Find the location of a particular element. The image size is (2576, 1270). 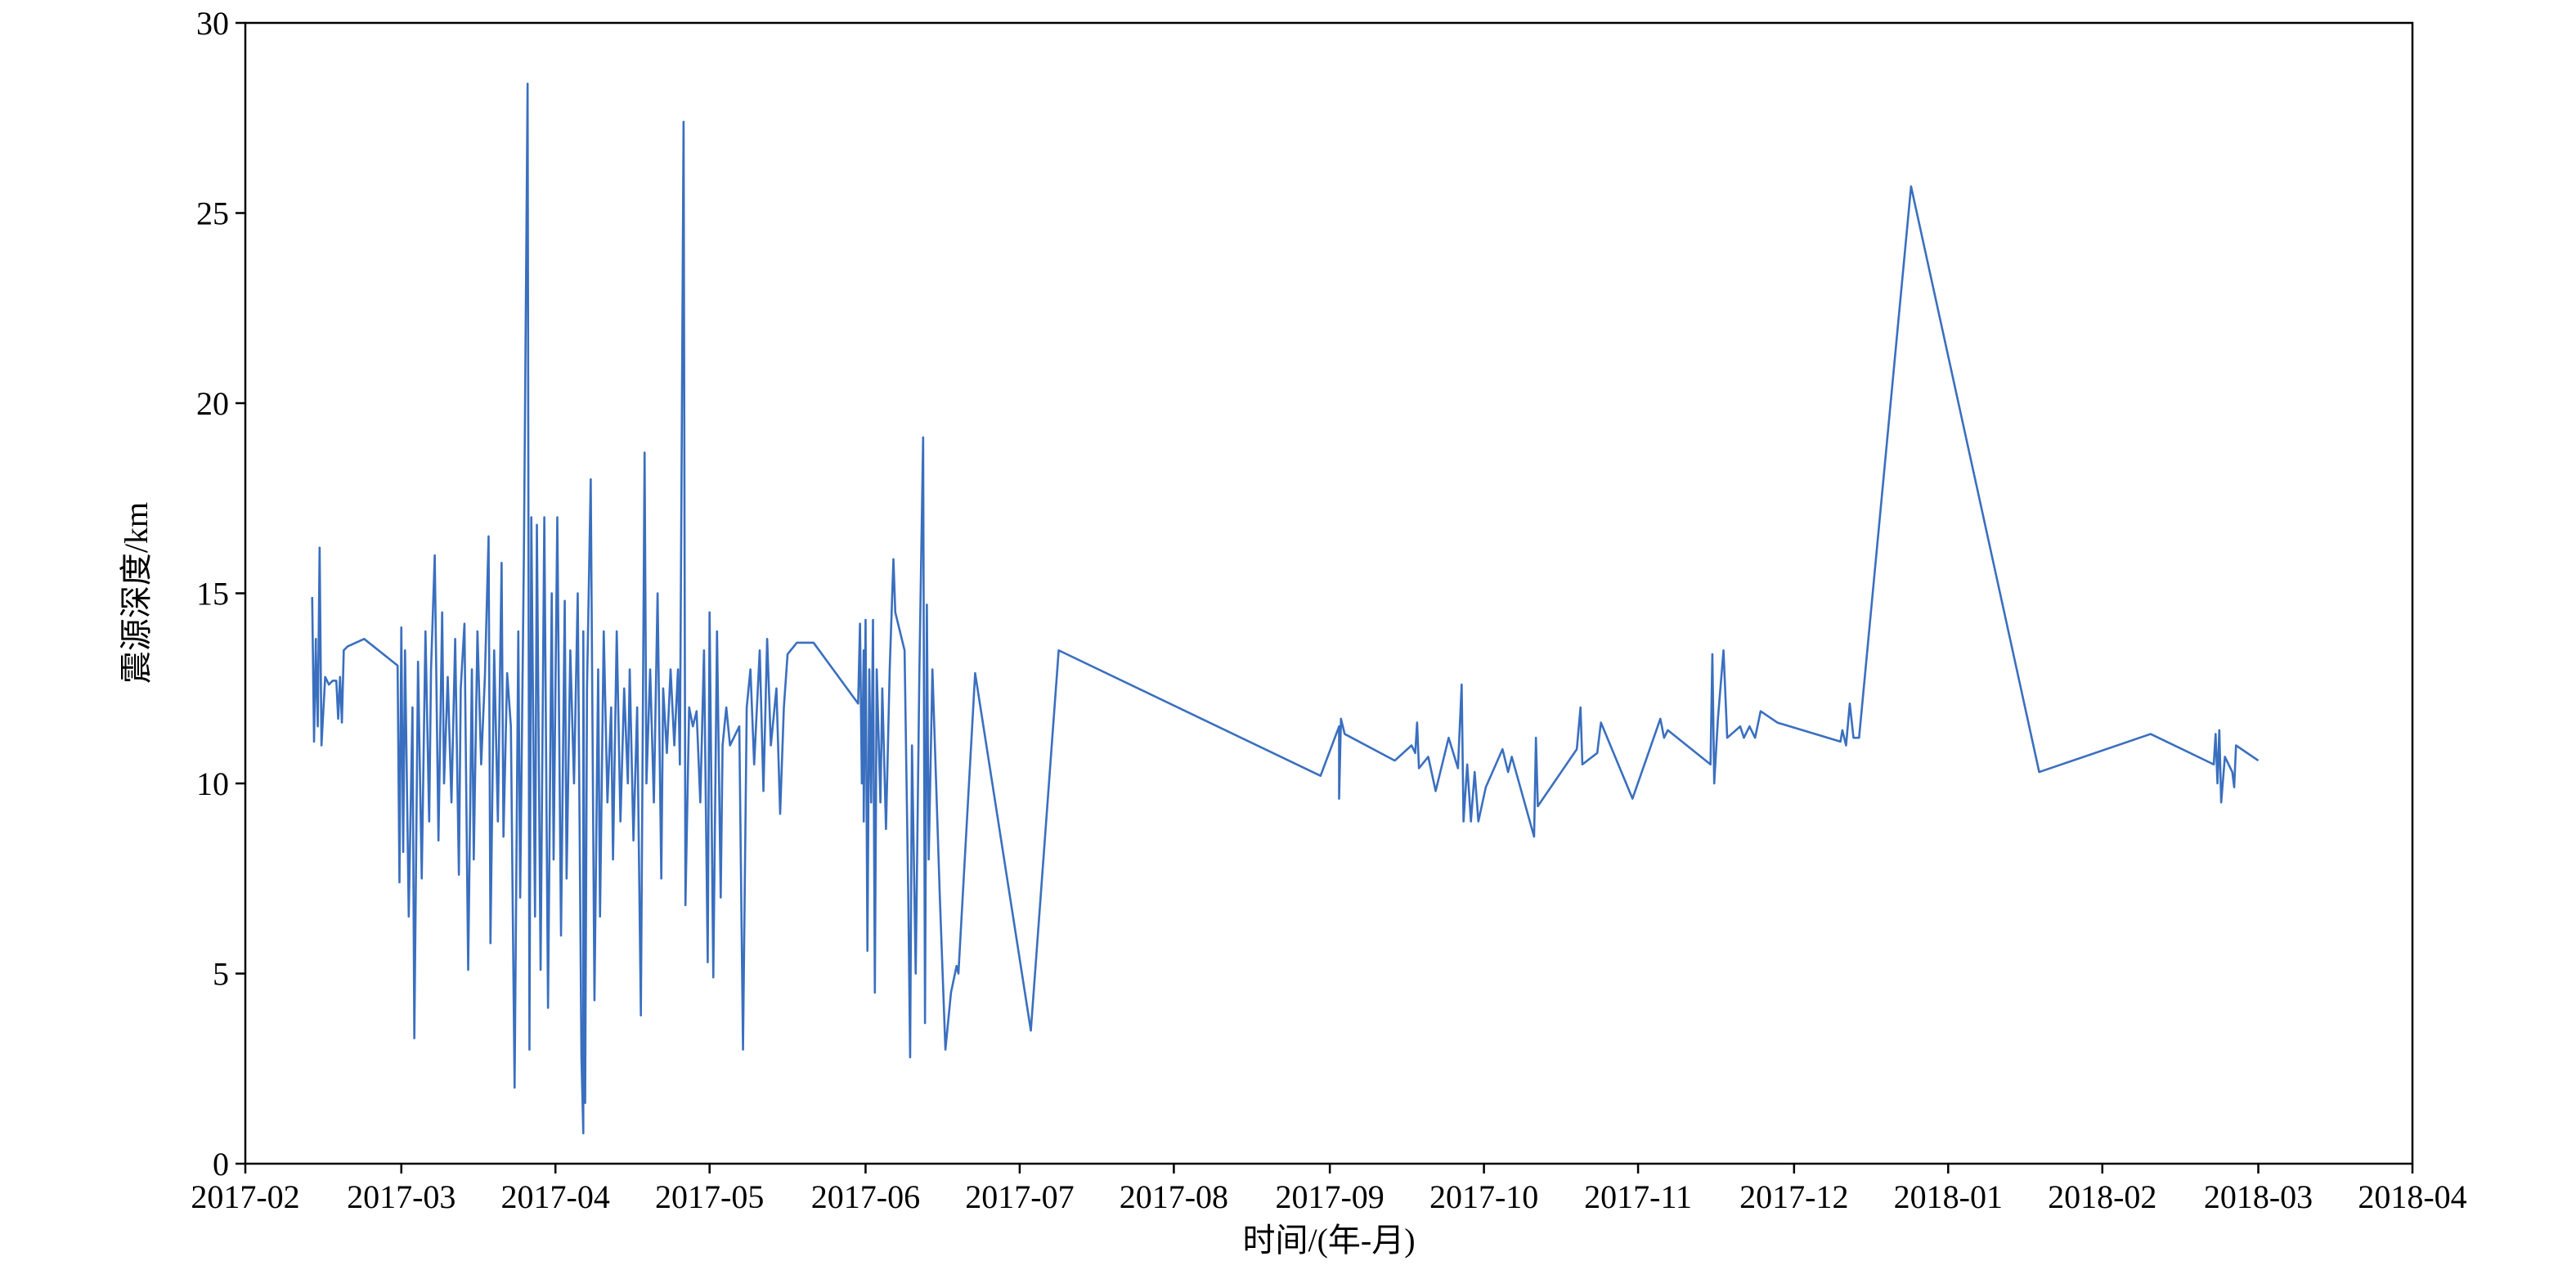

x-tick-label: 2017-05 is located at coordinates (709, 1196).